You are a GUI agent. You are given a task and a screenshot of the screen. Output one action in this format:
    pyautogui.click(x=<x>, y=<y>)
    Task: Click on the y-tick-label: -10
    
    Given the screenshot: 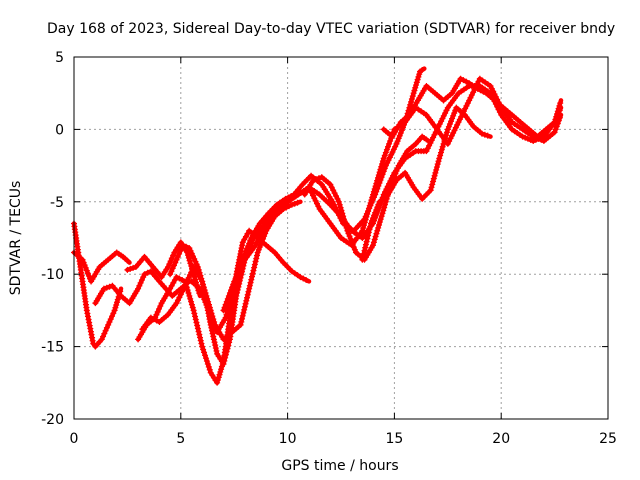 What is the action you would take?
    pyautogui.click(x=52, y=275)
    